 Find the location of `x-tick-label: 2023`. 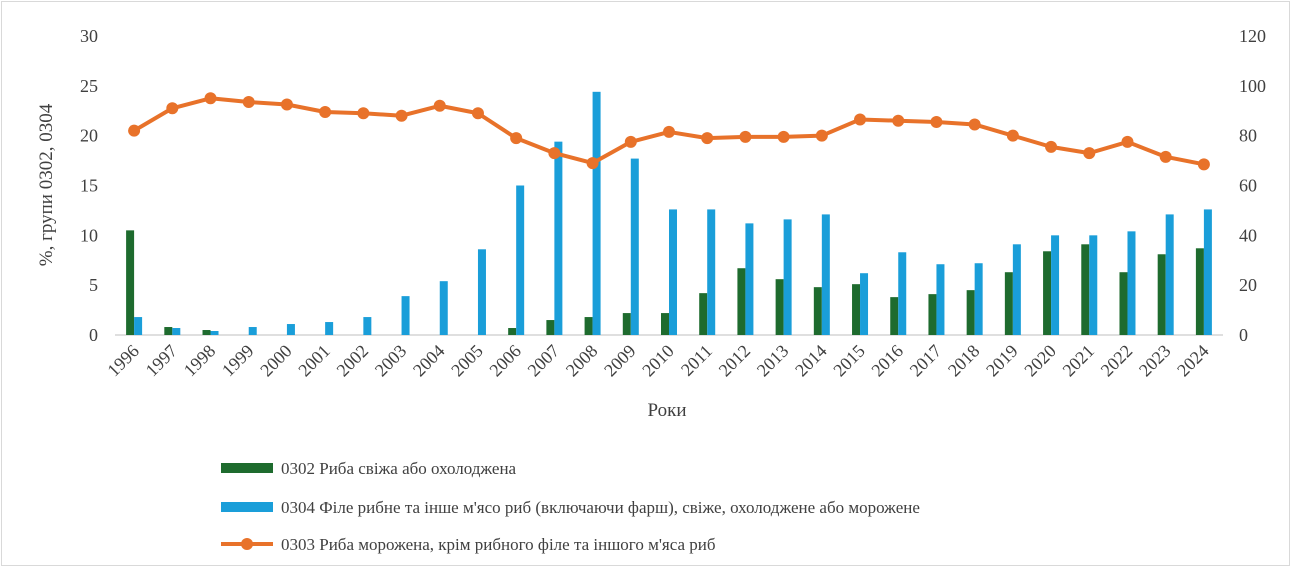

x-tick-label: 2023 is located at coordinates (1155, 361).